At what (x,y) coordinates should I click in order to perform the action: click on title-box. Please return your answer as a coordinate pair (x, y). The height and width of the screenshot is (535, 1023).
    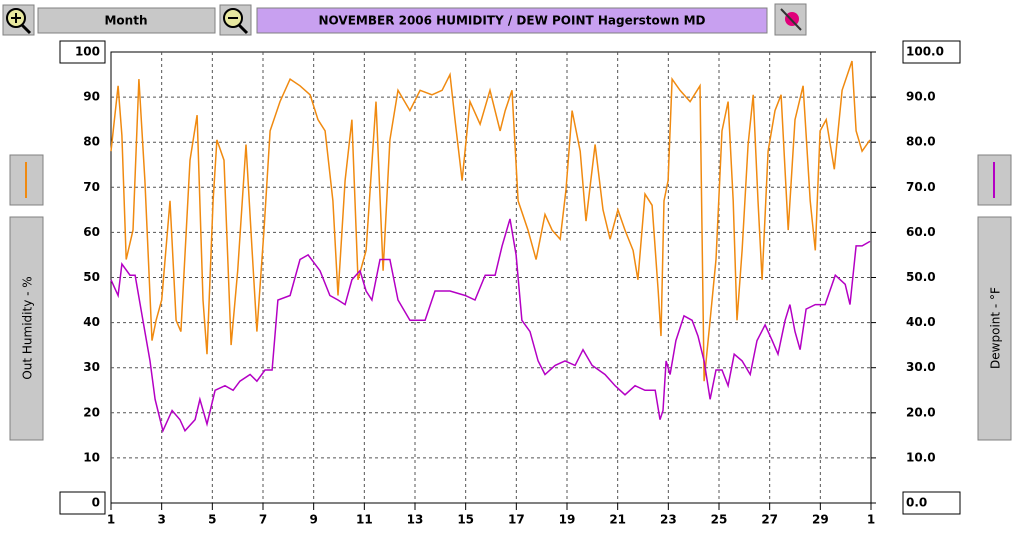
    Looking at the image, I should click on (512, 20).